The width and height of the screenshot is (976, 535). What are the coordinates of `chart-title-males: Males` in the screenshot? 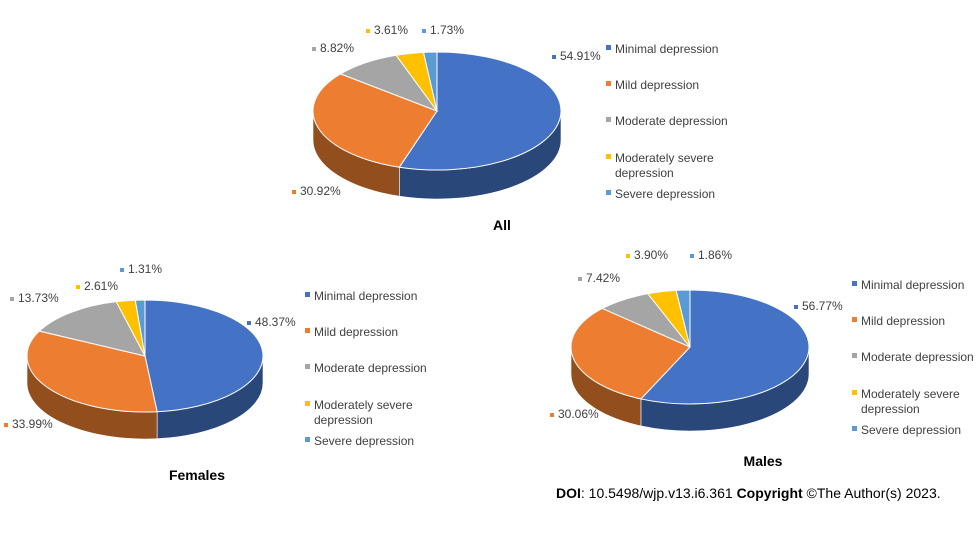 It's located at (763, 461).